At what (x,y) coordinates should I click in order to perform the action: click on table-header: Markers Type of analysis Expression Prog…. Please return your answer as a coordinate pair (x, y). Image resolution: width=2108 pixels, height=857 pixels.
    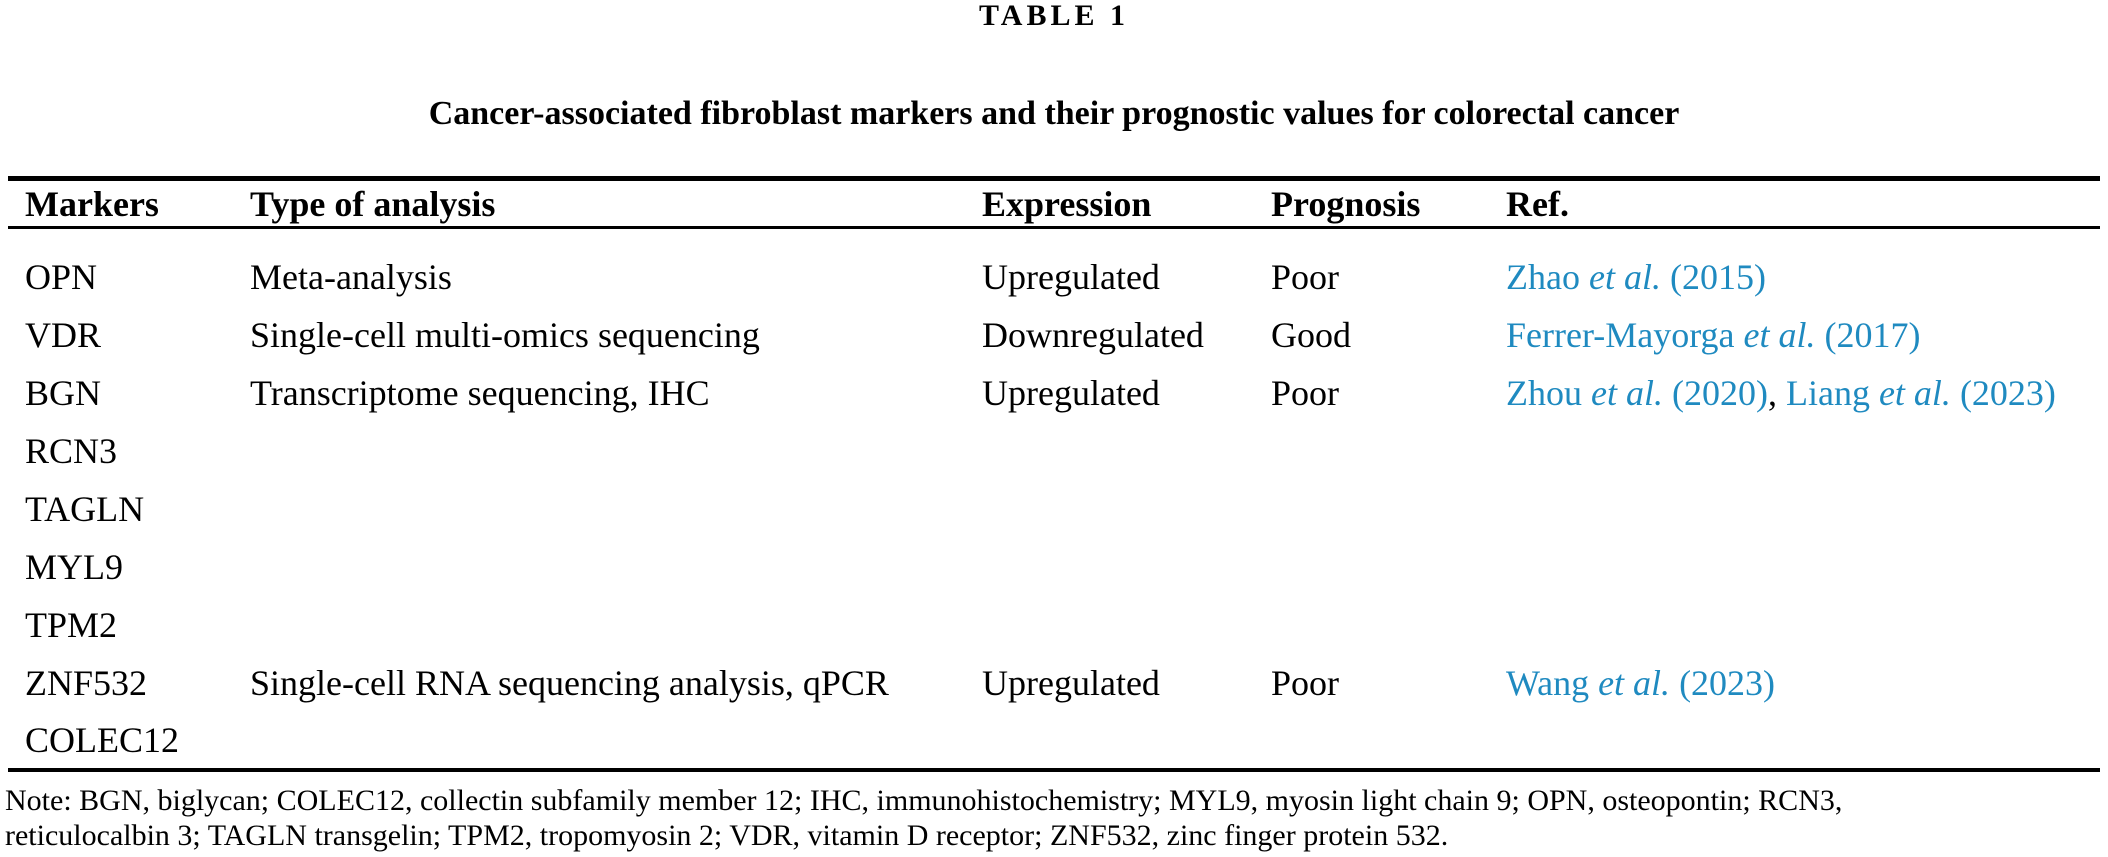
    Looking at the image, I should click on (1054, 203).